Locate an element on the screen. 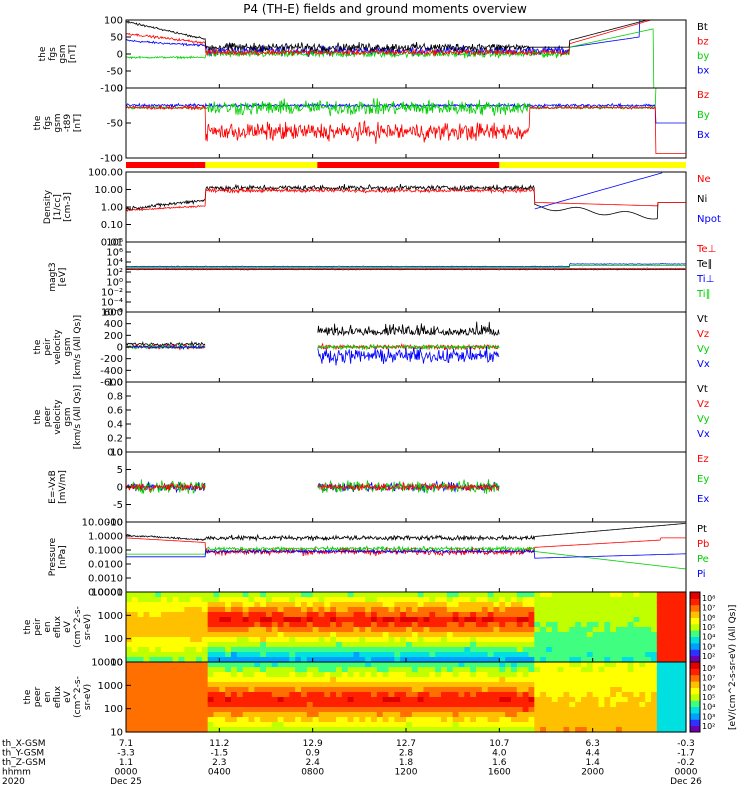  y-tick-label: -600 is located at coordinates (111, 383).